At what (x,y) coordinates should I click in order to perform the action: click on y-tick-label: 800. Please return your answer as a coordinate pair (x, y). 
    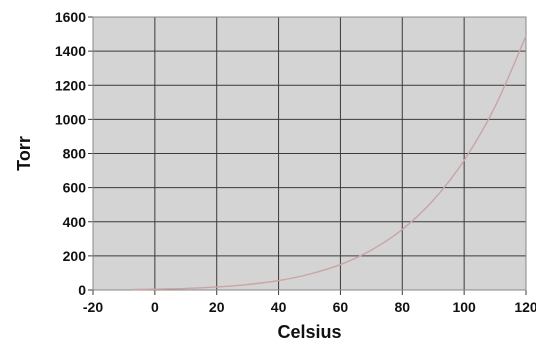
    Looking at the image, I should click on (75, 154).